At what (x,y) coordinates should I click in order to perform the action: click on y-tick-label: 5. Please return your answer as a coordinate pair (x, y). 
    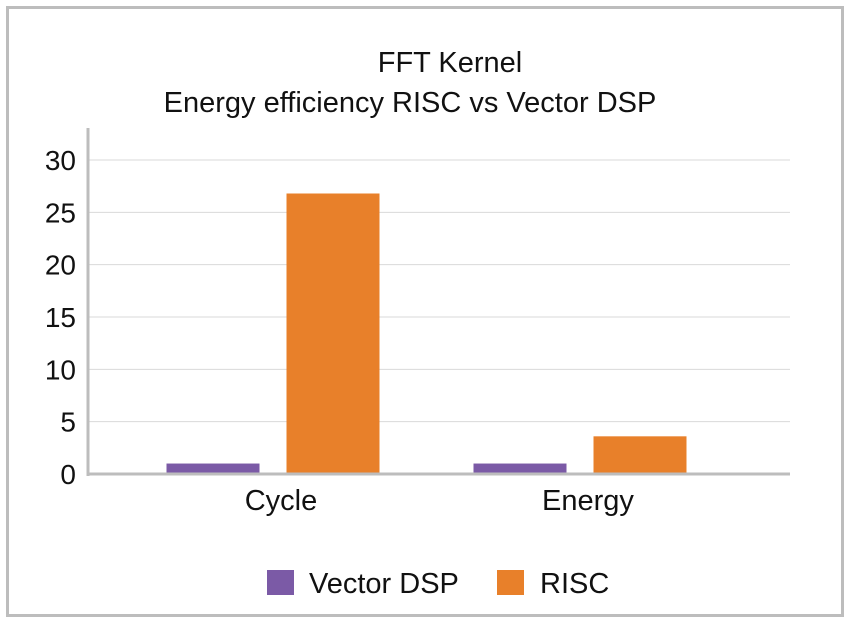
    Looking at the image, I should click on (68, 422).